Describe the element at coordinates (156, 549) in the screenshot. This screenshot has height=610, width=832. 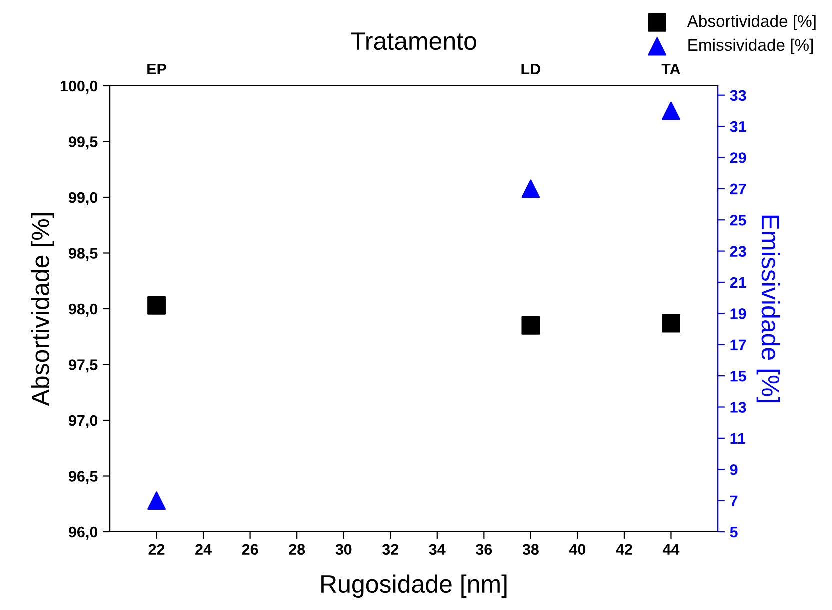
I see `x-tick-label: 22` at that location.